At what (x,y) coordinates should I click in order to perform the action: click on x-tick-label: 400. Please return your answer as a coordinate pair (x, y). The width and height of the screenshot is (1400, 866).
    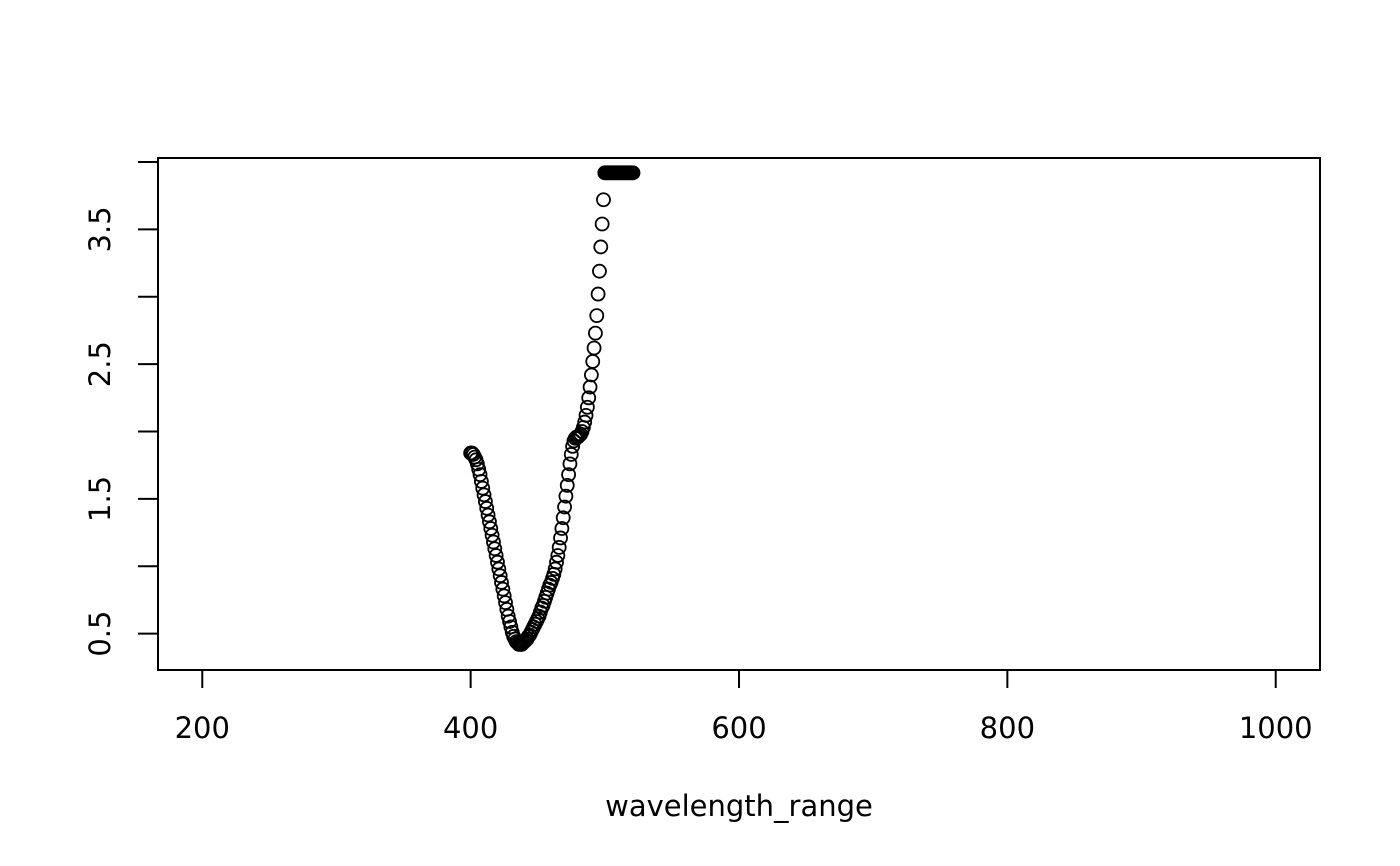
    Looking at the image, I should click on (470, 728).